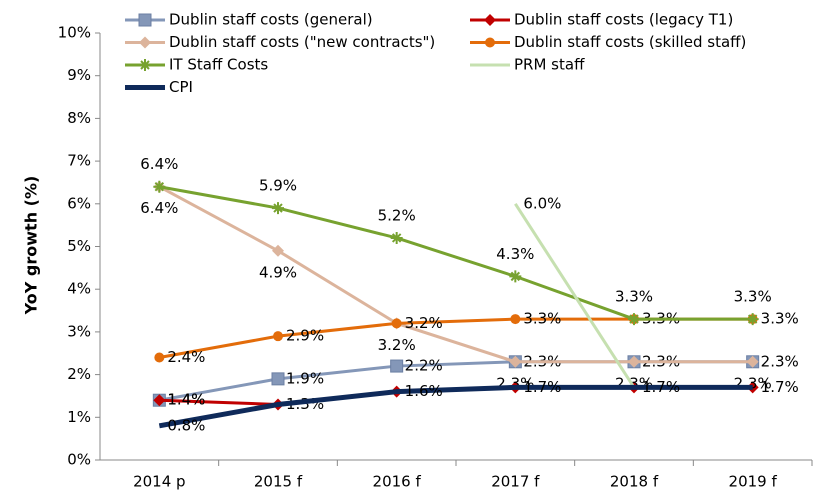  I want to click on legend-label: Dublin staff costs (legacy T1), so click(623, 20).